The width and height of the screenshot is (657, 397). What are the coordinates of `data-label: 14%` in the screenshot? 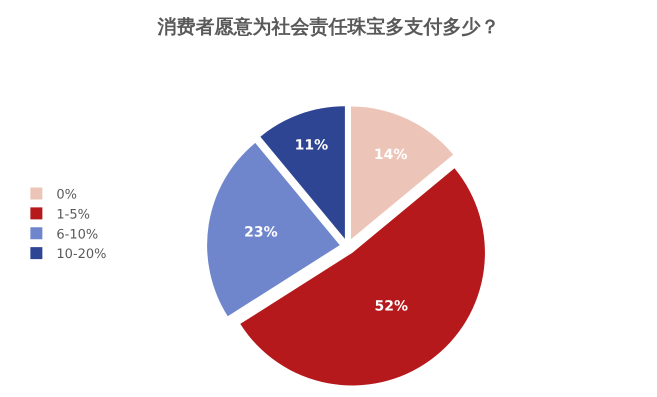 It's located at (391, 155).